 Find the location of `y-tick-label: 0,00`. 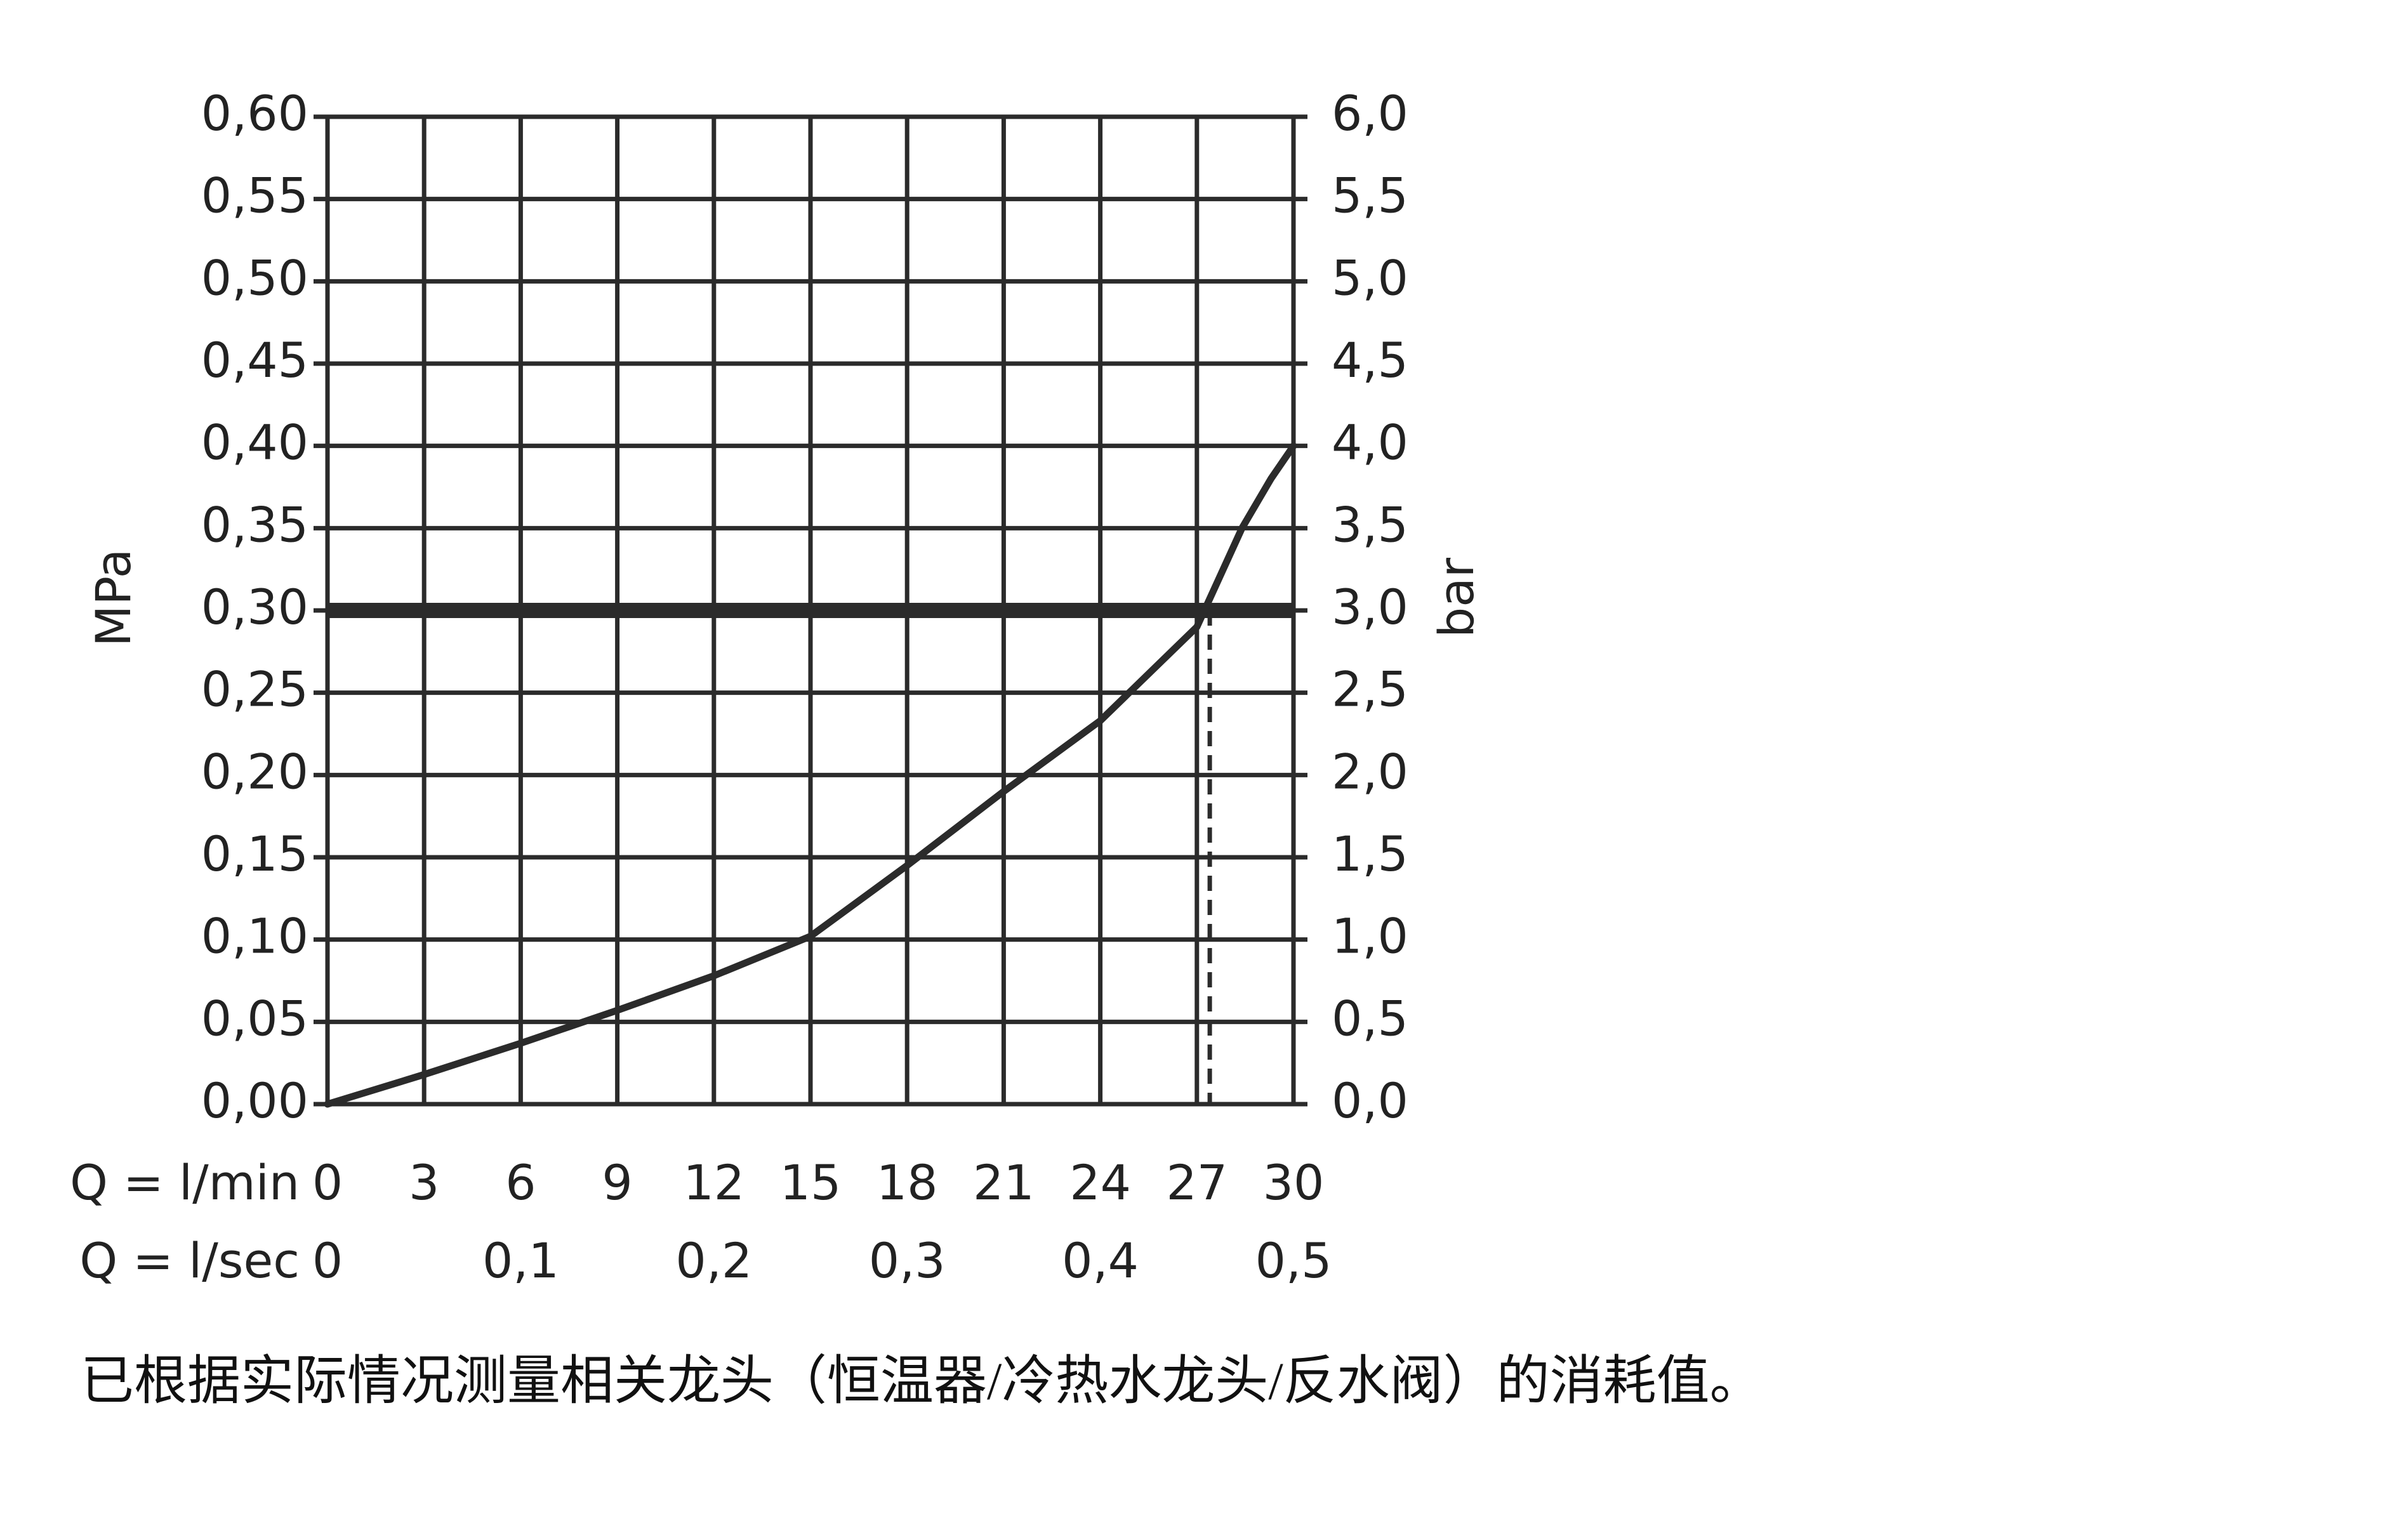

y-tick-label: 0,00 is located at coordinates (254, 1100).